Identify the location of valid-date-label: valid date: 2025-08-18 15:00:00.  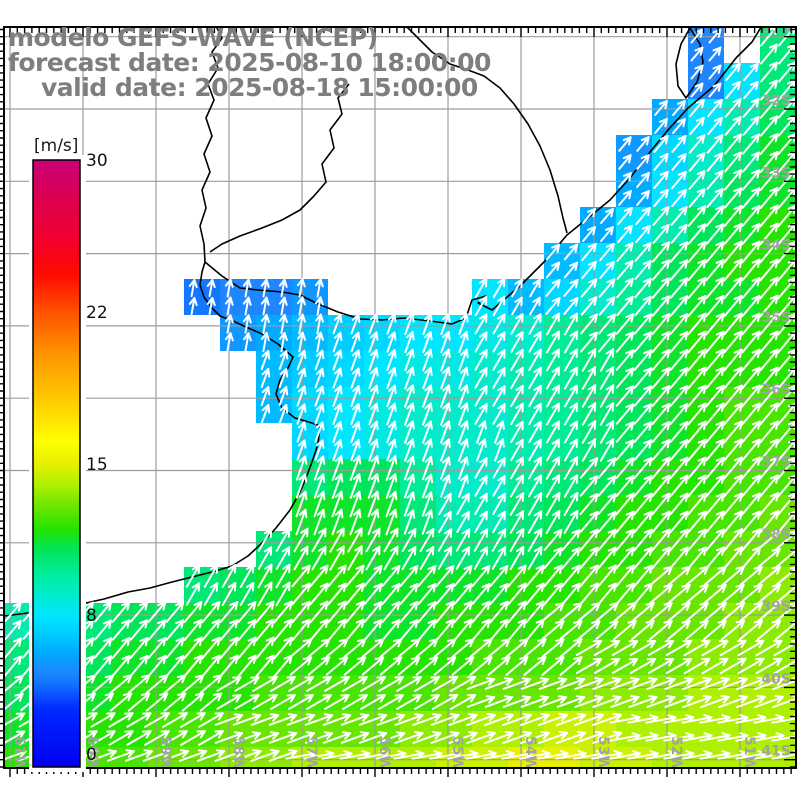
(259, 87).